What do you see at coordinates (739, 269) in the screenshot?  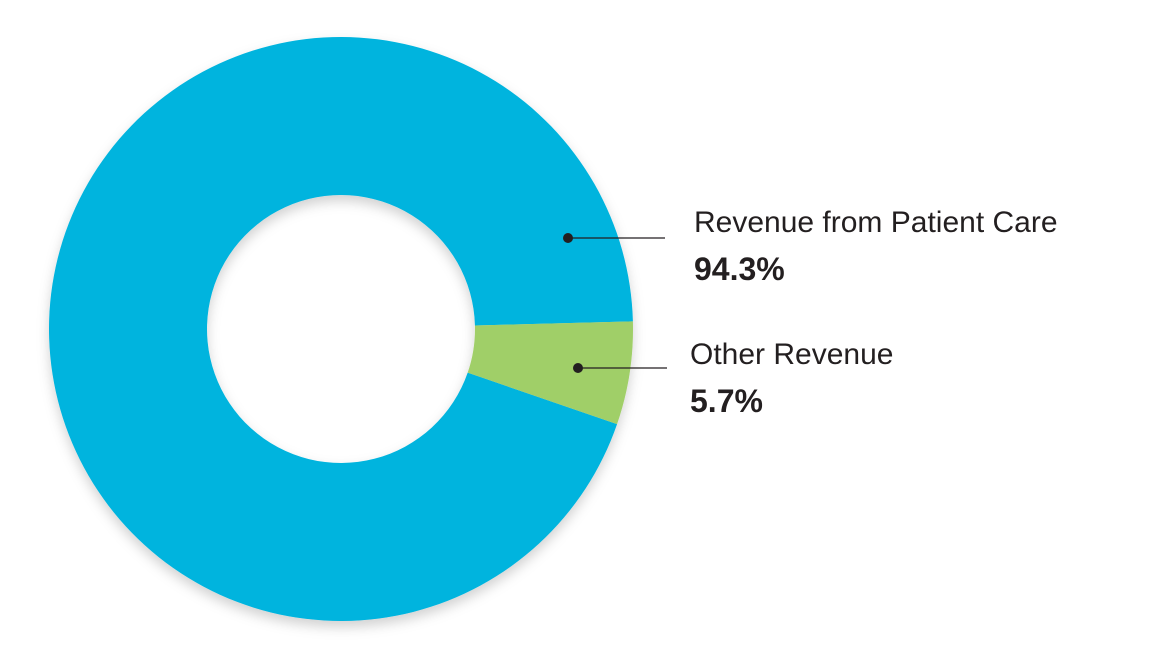 I see `slice-value-label: 94.3%` at bounding box center [739, 269].